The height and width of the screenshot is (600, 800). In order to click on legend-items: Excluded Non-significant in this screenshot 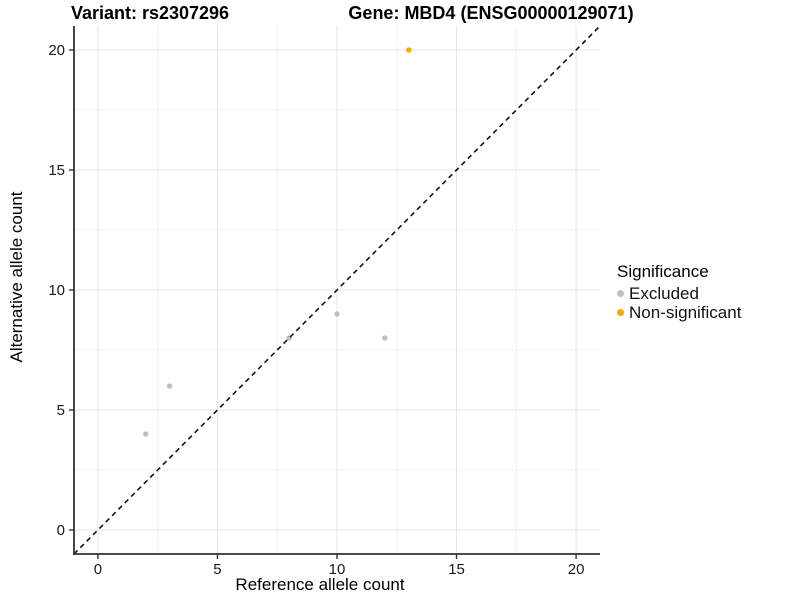, I will do `click(679, 303)`.